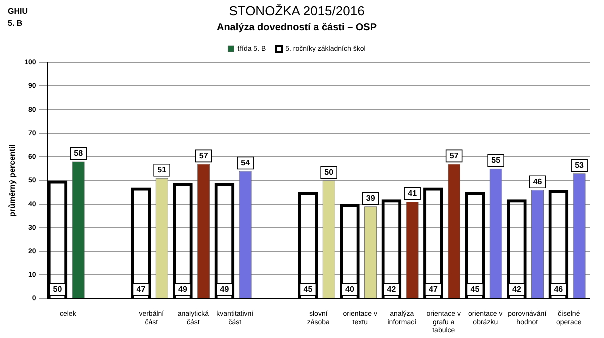  I want to click on data-label: 55, so click(497, 161).